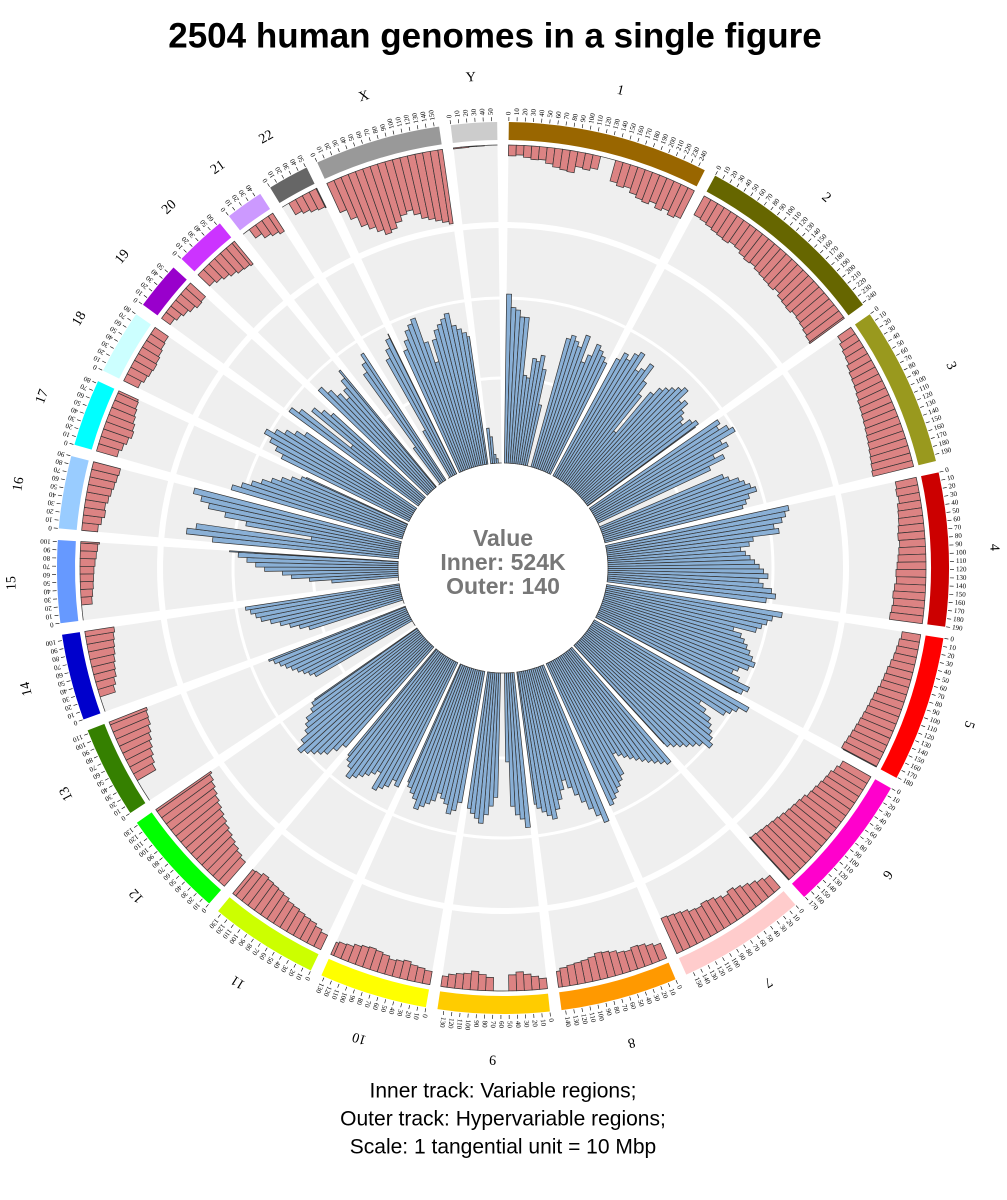 This screenshot has width=1007, height=1200. I want to click on tick-label: 120, so click(608, 122).